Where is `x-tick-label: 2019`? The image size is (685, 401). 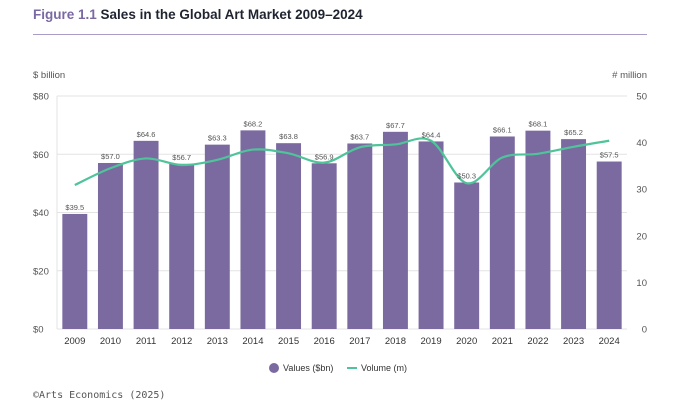
x-tick-label: 2019 is located at coordinates (430, 341).